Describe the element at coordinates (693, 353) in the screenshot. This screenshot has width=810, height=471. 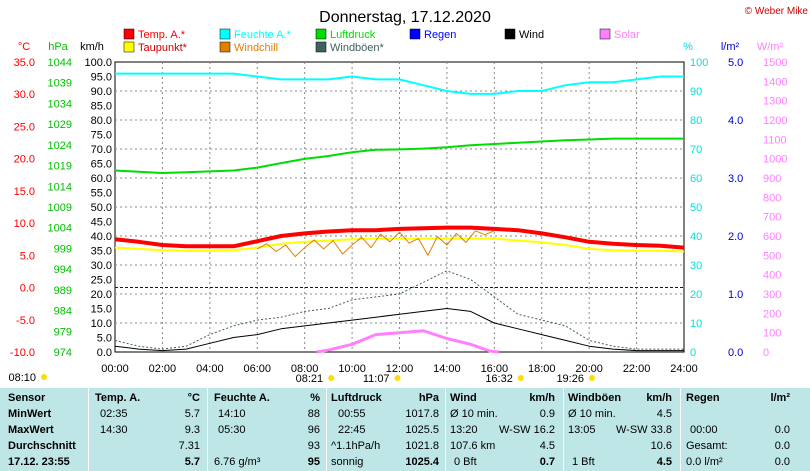
I see `hum-tick-label: 0` at that location.